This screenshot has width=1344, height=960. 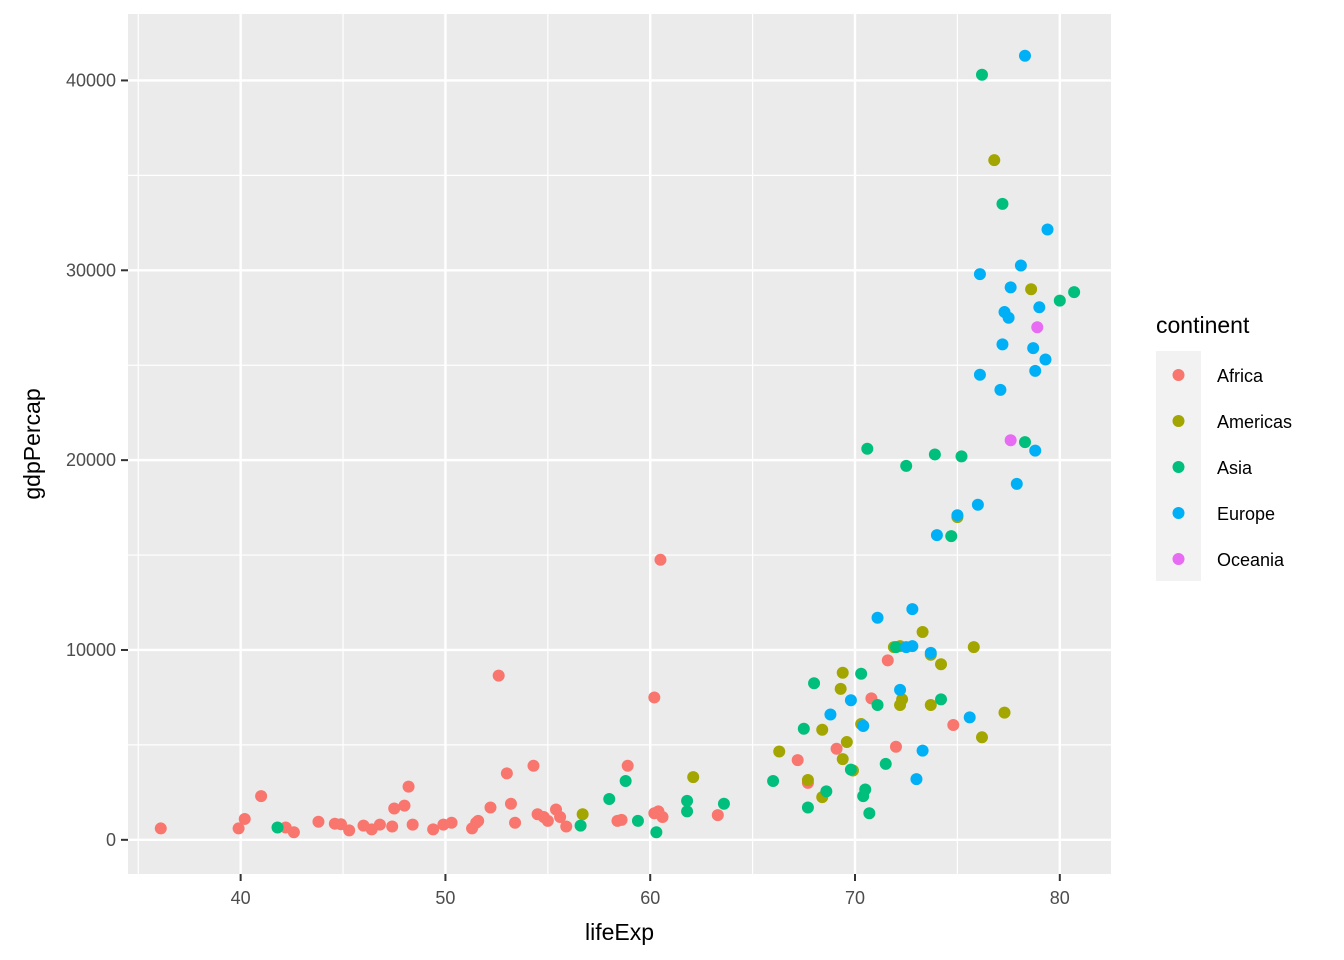 I want to click on y-tick-label: 0, so click(x=111, y=840).